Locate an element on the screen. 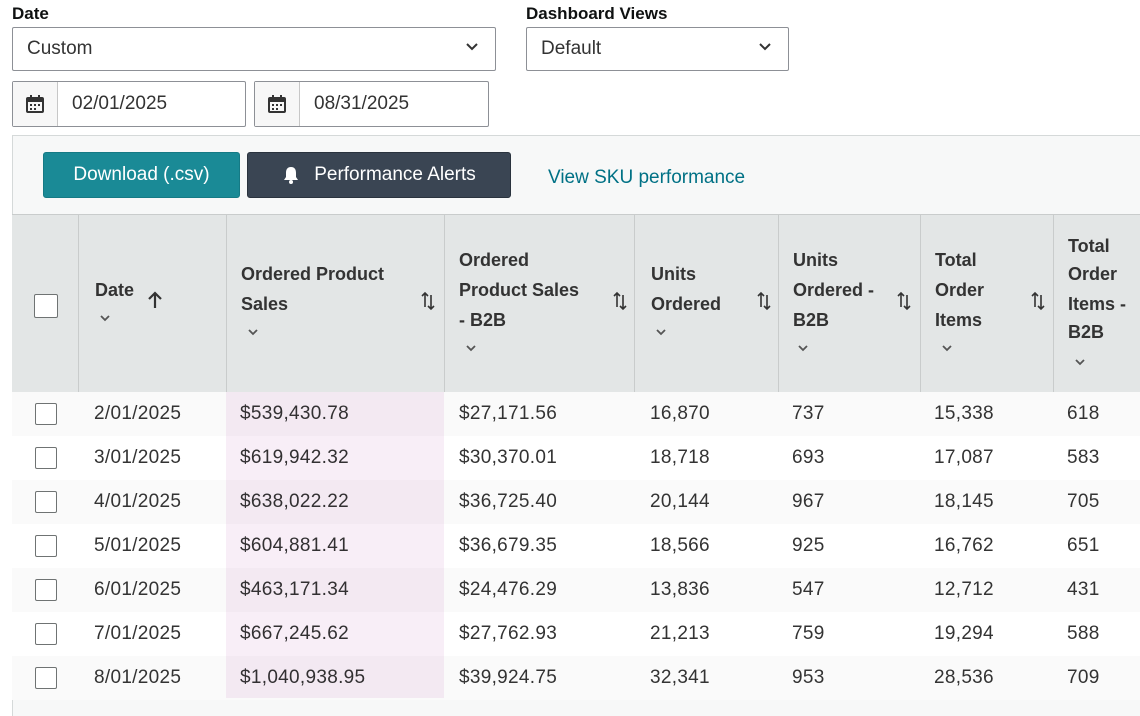  cell-toi-b2b: 705 is located at coordinates (1083, 501).